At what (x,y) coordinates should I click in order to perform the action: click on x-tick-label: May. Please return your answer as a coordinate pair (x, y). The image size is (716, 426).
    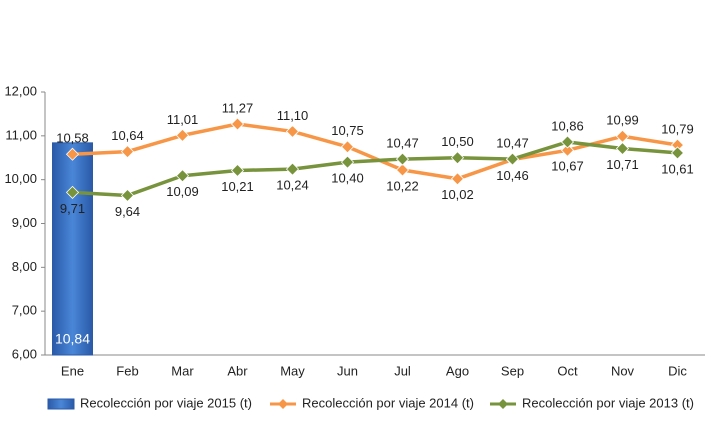
    Looking at the image, I should click on (292, 370).